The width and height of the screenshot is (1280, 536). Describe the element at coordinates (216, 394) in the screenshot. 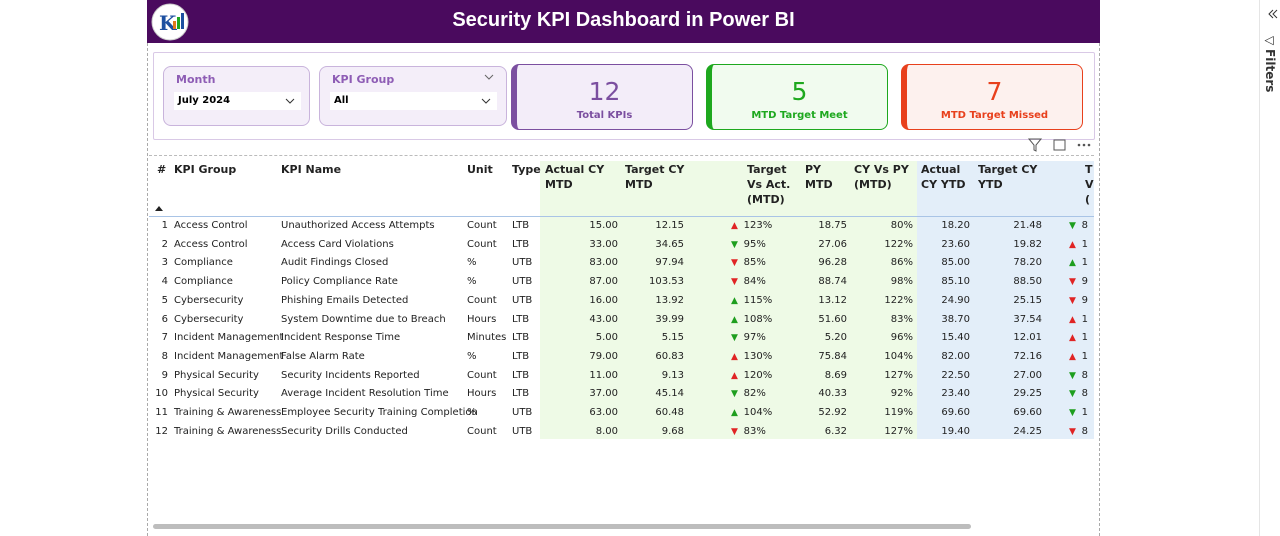

I see `table-cell: Physical Security` at that location.